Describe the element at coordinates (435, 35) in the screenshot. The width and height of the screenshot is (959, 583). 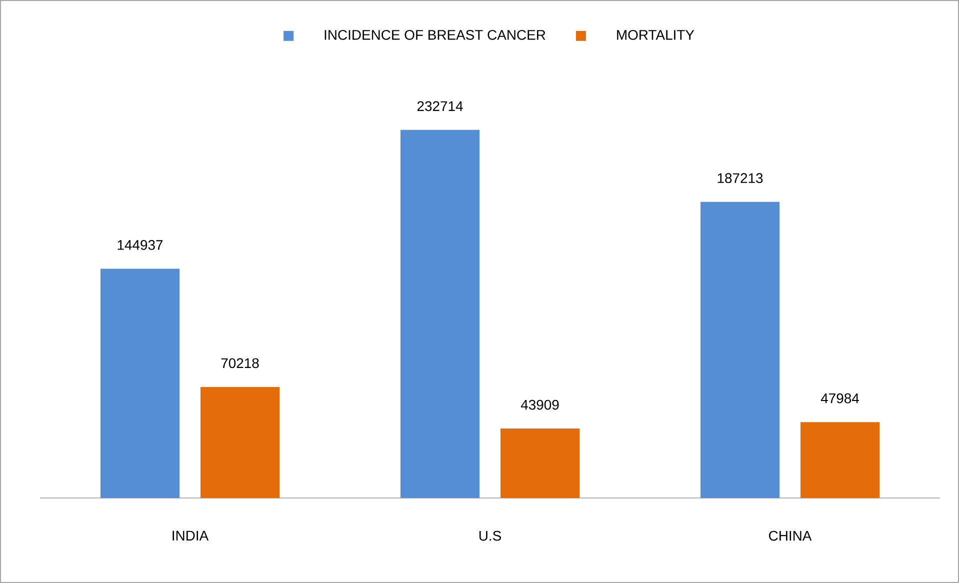
I see `legend-label: INCIDENCE OF BREAST CANCER` at that location.